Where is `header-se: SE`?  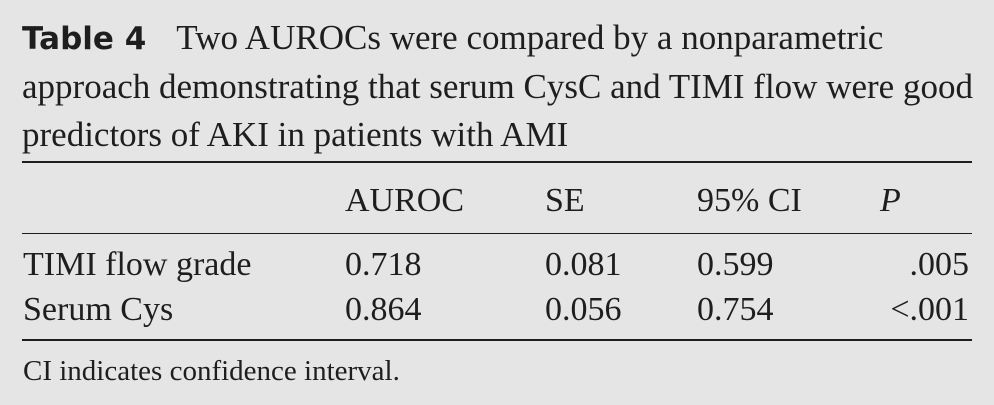 header-se: SE is located at coordinates (565, 200).